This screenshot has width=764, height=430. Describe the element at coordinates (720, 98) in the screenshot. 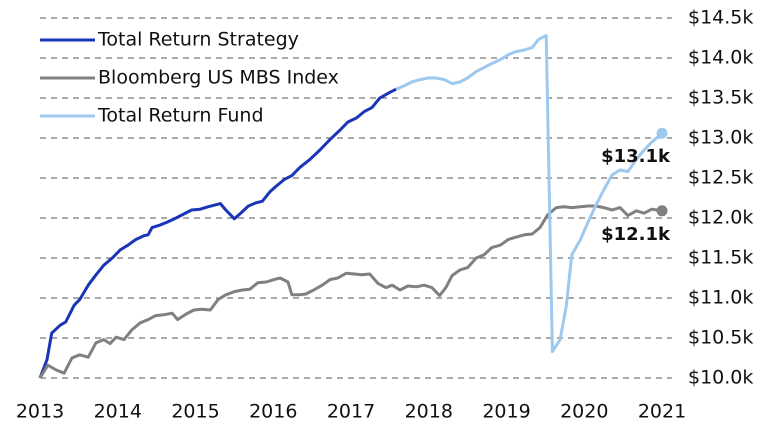

I see `y-tick-label: $13.5k` at that location.